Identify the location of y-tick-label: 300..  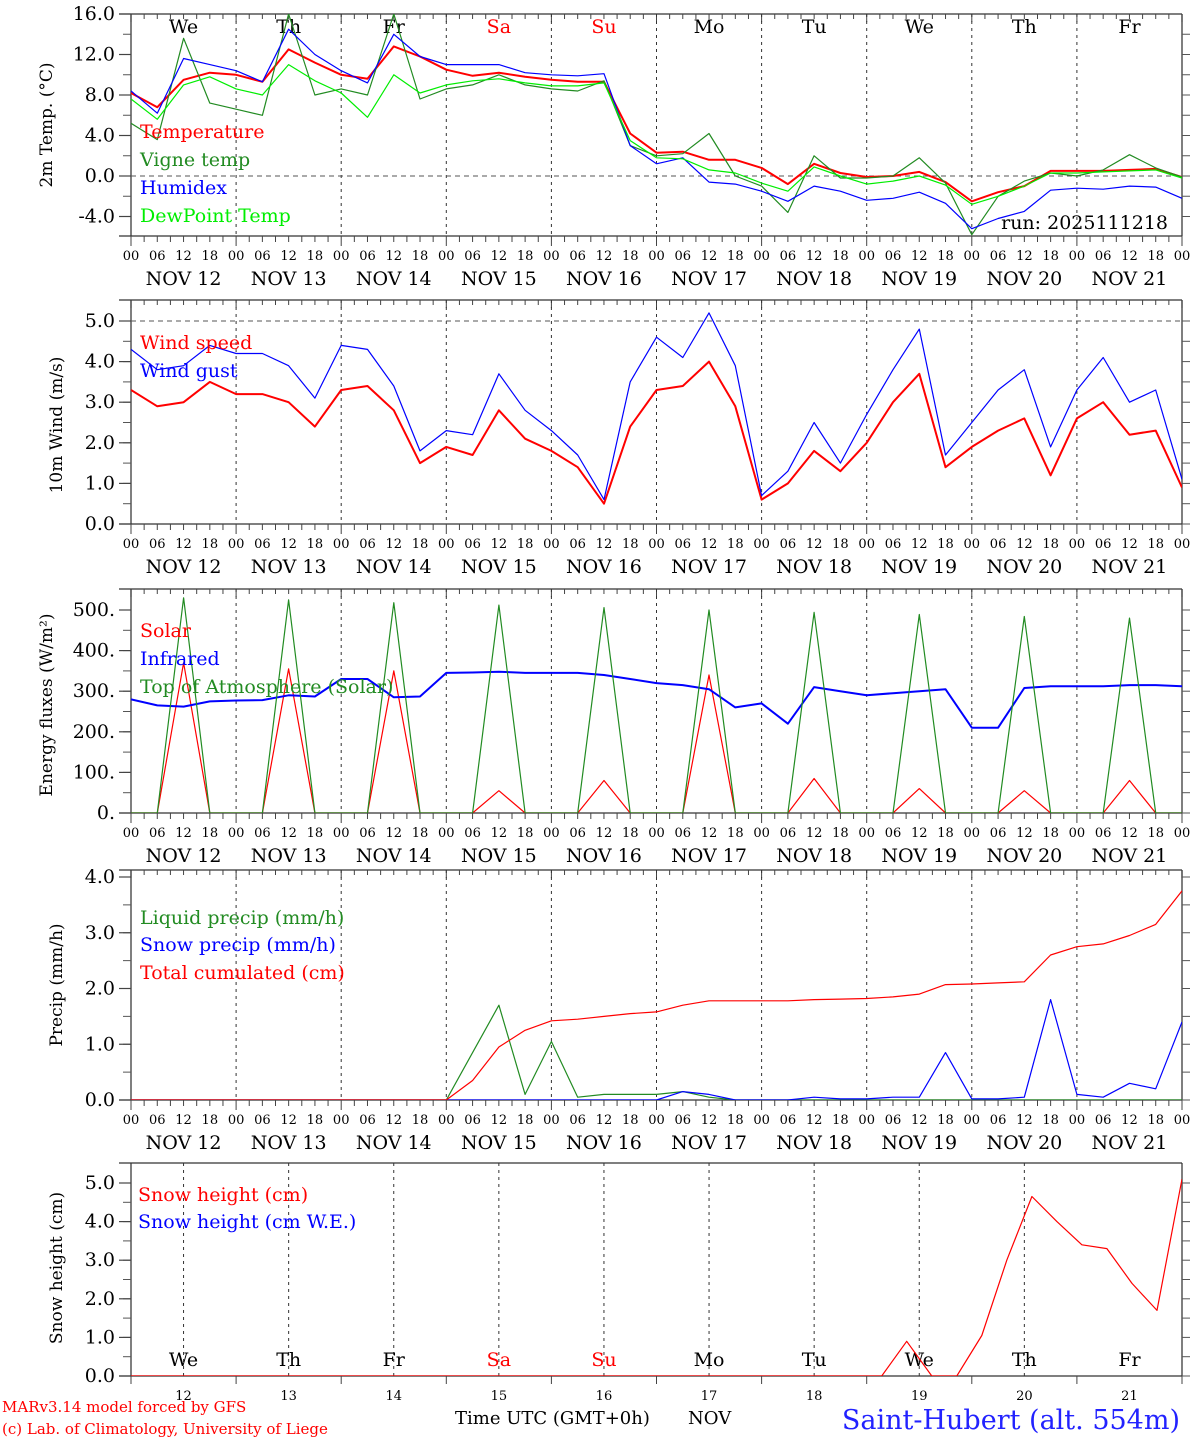
(94, 691).